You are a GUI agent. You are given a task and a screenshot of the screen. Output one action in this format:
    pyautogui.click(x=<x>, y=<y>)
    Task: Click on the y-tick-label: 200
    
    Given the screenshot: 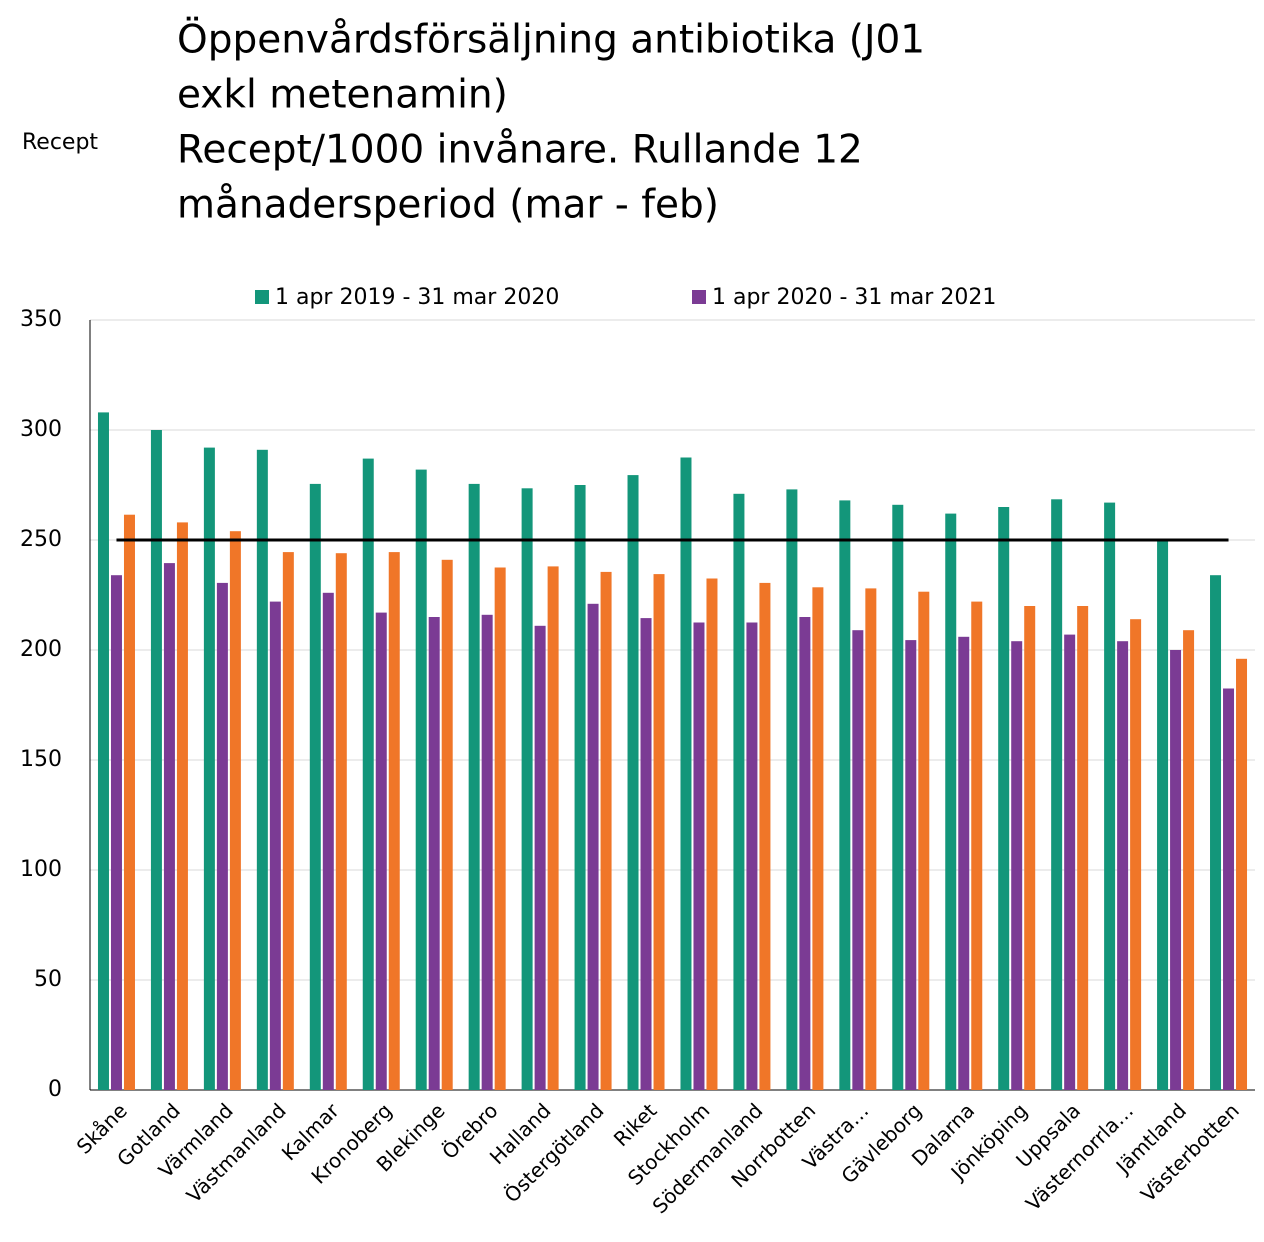 What is the action you would take?
    pyautogui.click(x=41, y=649)
    